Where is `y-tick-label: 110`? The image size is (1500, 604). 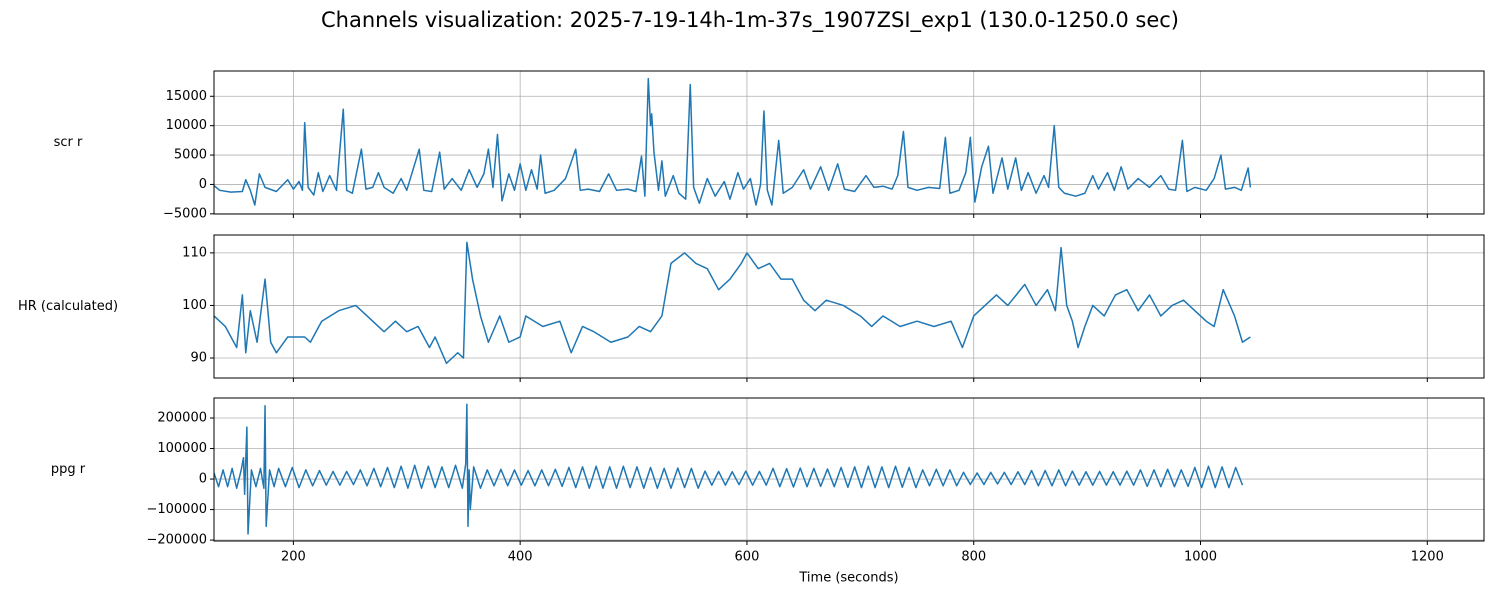 y-tick-label: 110 is located at coordinates (194, 252).